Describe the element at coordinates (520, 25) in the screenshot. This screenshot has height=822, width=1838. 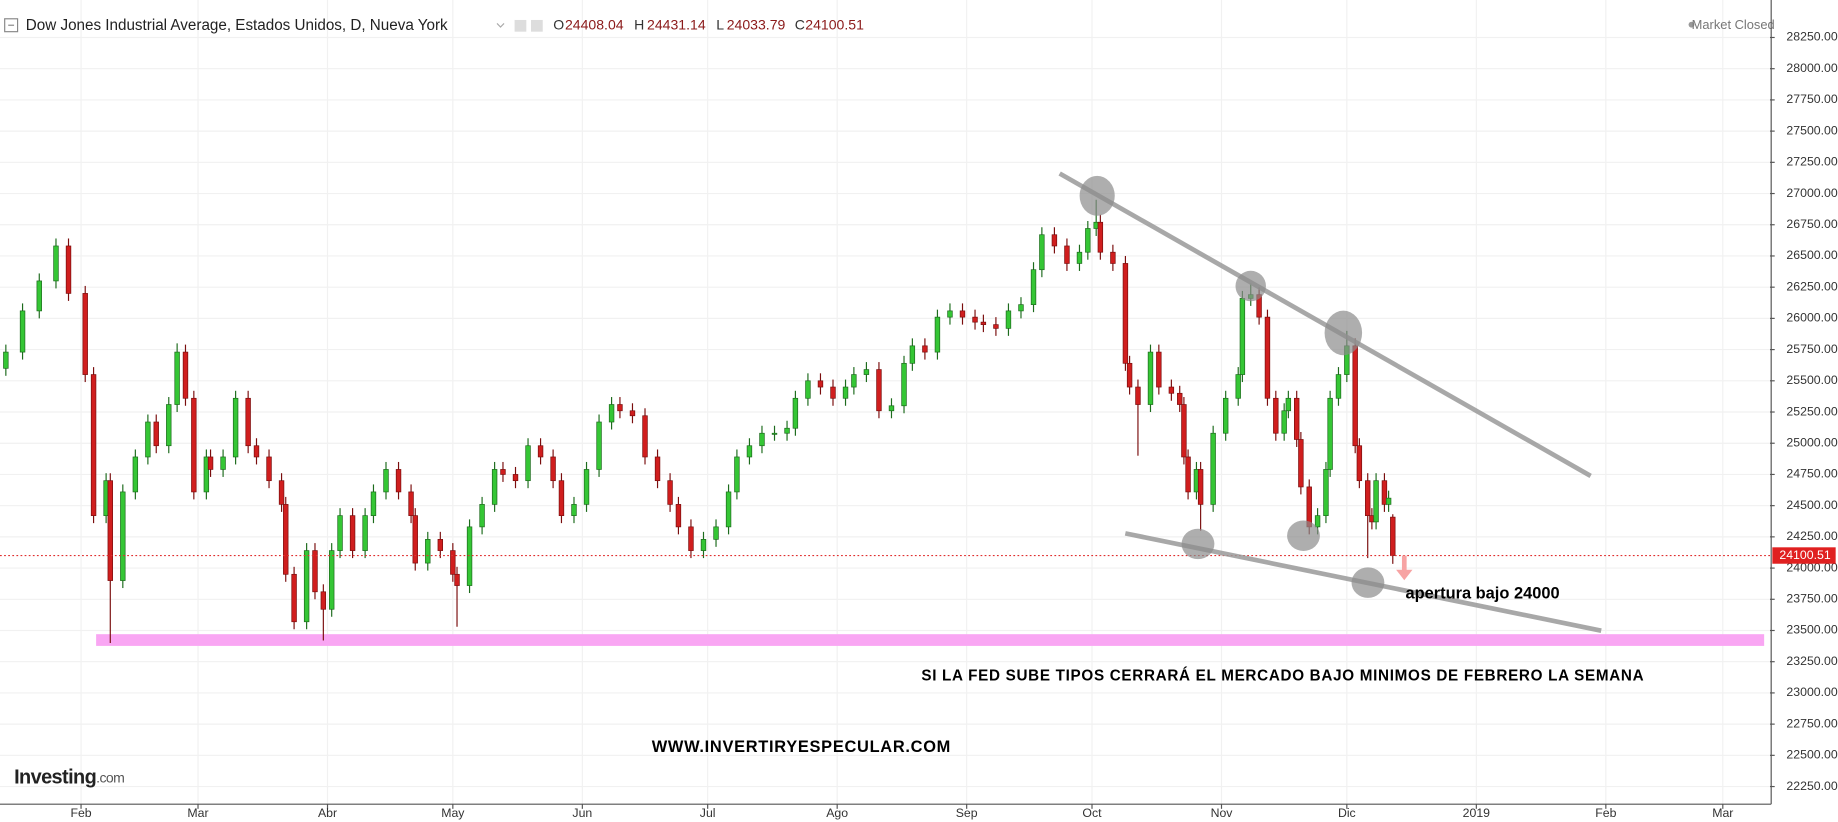
I see `settings-icon` at that location.